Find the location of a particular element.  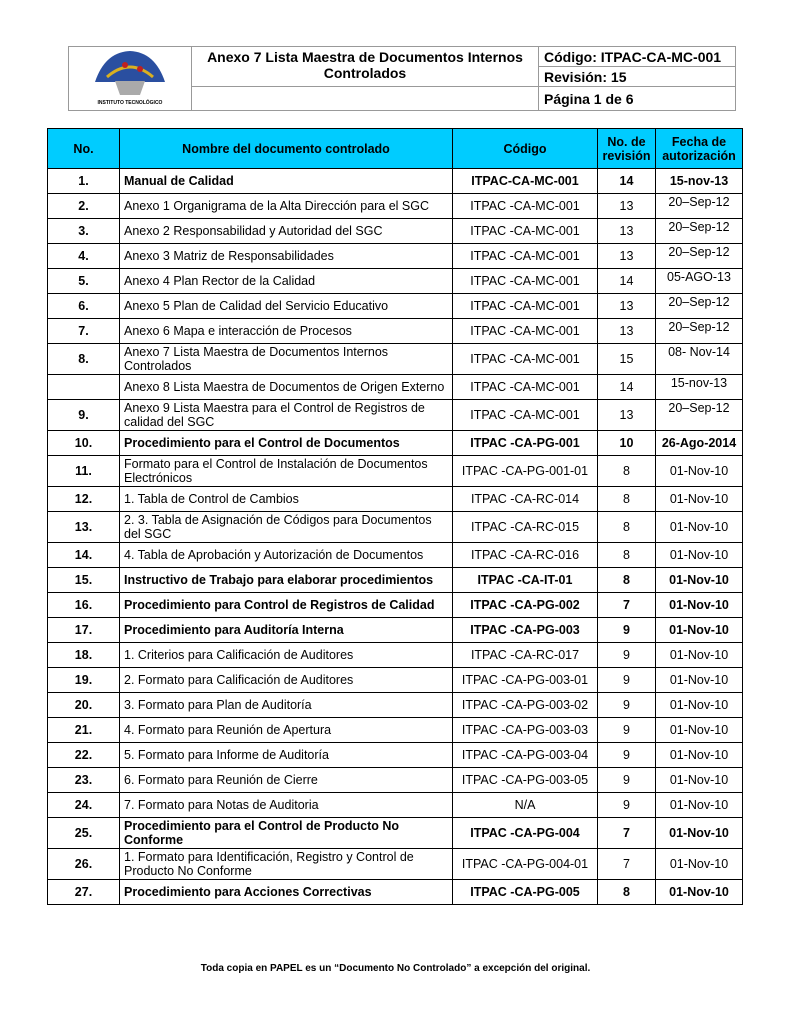

document-name: 1. Tabla de Control de Cambios is located at coordinates (286, 499).